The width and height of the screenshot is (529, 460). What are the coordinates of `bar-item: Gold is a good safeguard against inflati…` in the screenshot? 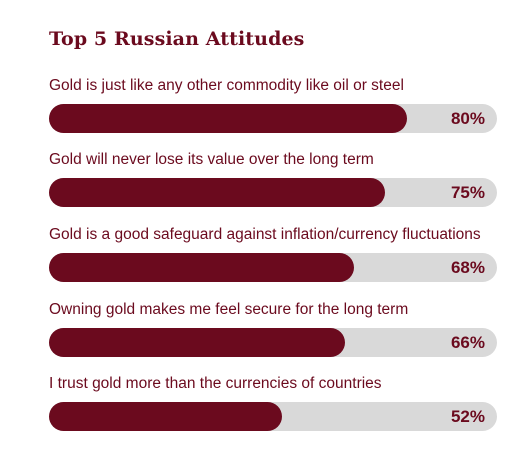 It's located at (273, 254).